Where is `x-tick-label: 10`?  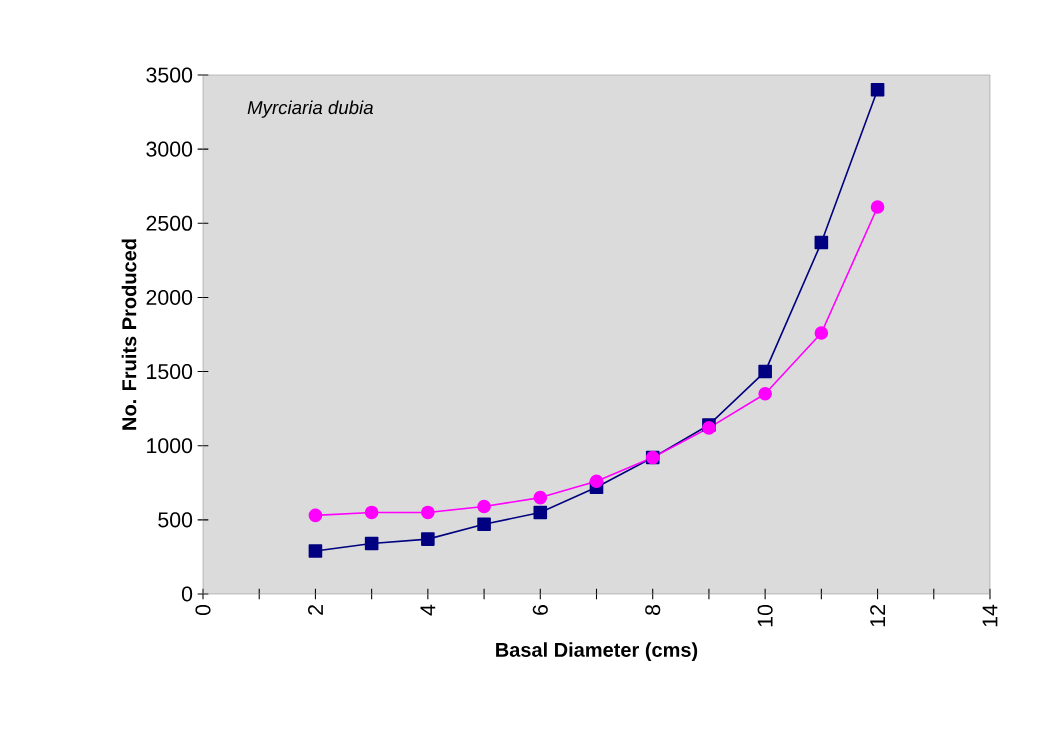 x-tick-label: 10 is located at coordinates (765, 615).